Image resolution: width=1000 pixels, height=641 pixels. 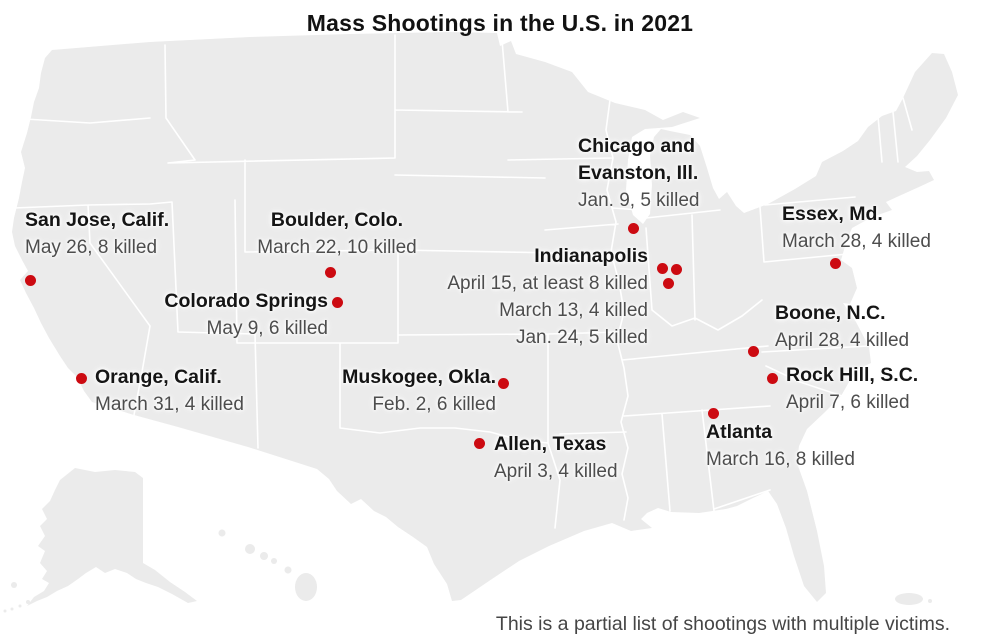 I want to click on city-name: Chicago and, so click(x=637, y=146).